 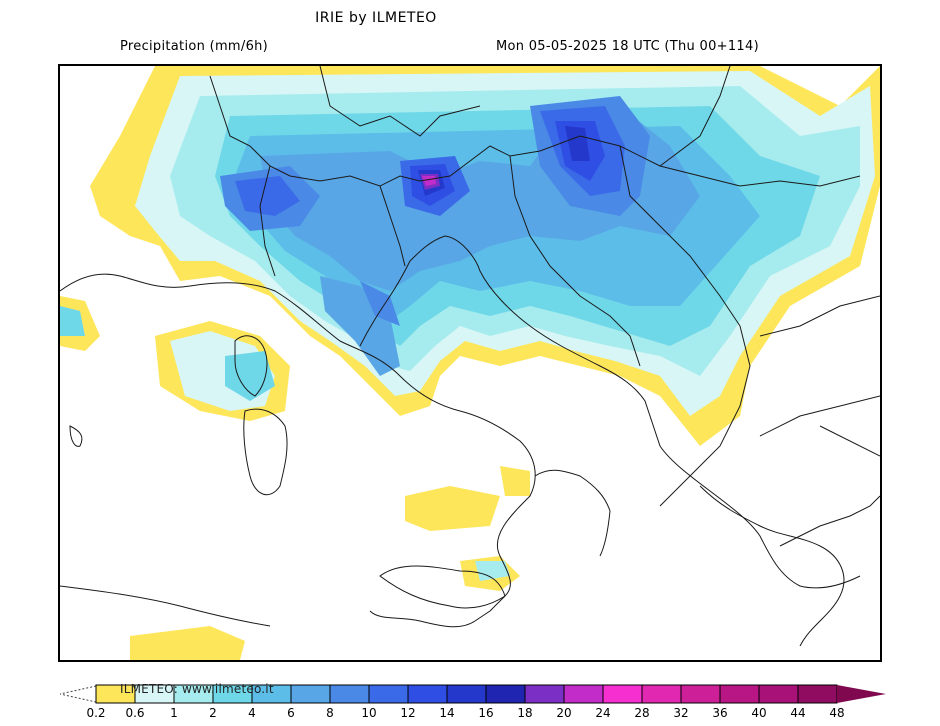 What do you see at coordinates (252, 713) in the screenshot?
I see `colorbar-label: 4` at bounding box center [252, 713].